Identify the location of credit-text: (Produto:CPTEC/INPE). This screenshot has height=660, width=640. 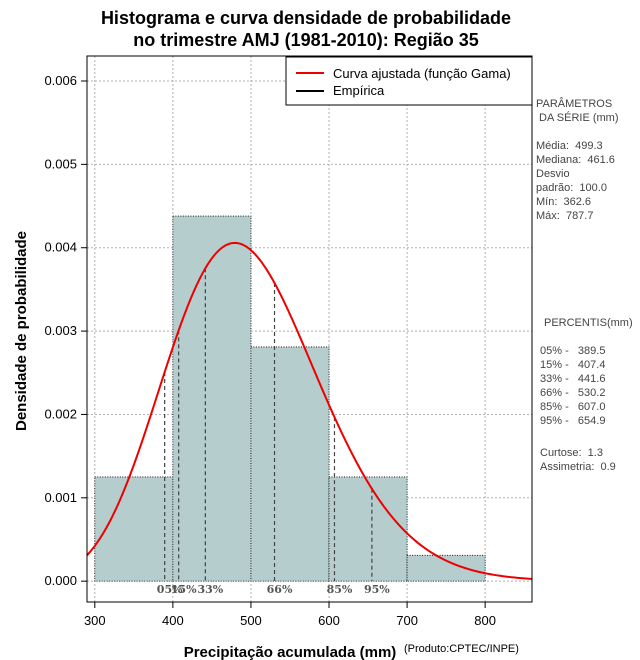
(461, 649).